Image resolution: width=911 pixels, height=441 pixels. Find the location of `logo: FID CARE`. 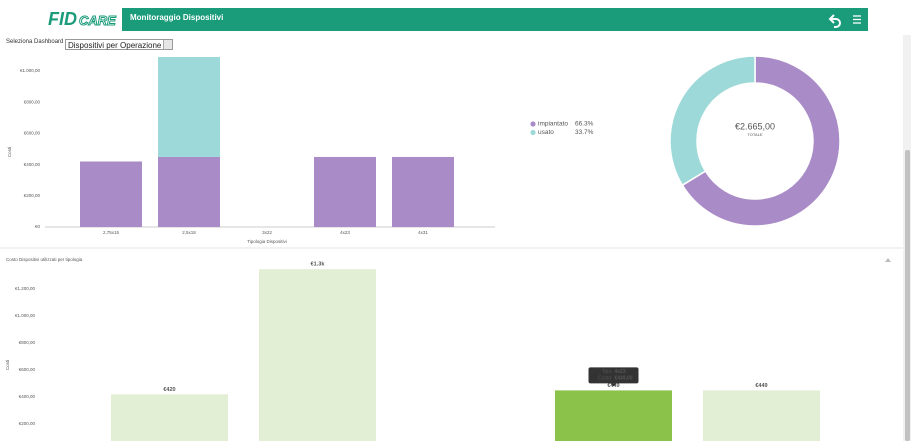

logo: FID CARE is located at coordinates (85, 19).